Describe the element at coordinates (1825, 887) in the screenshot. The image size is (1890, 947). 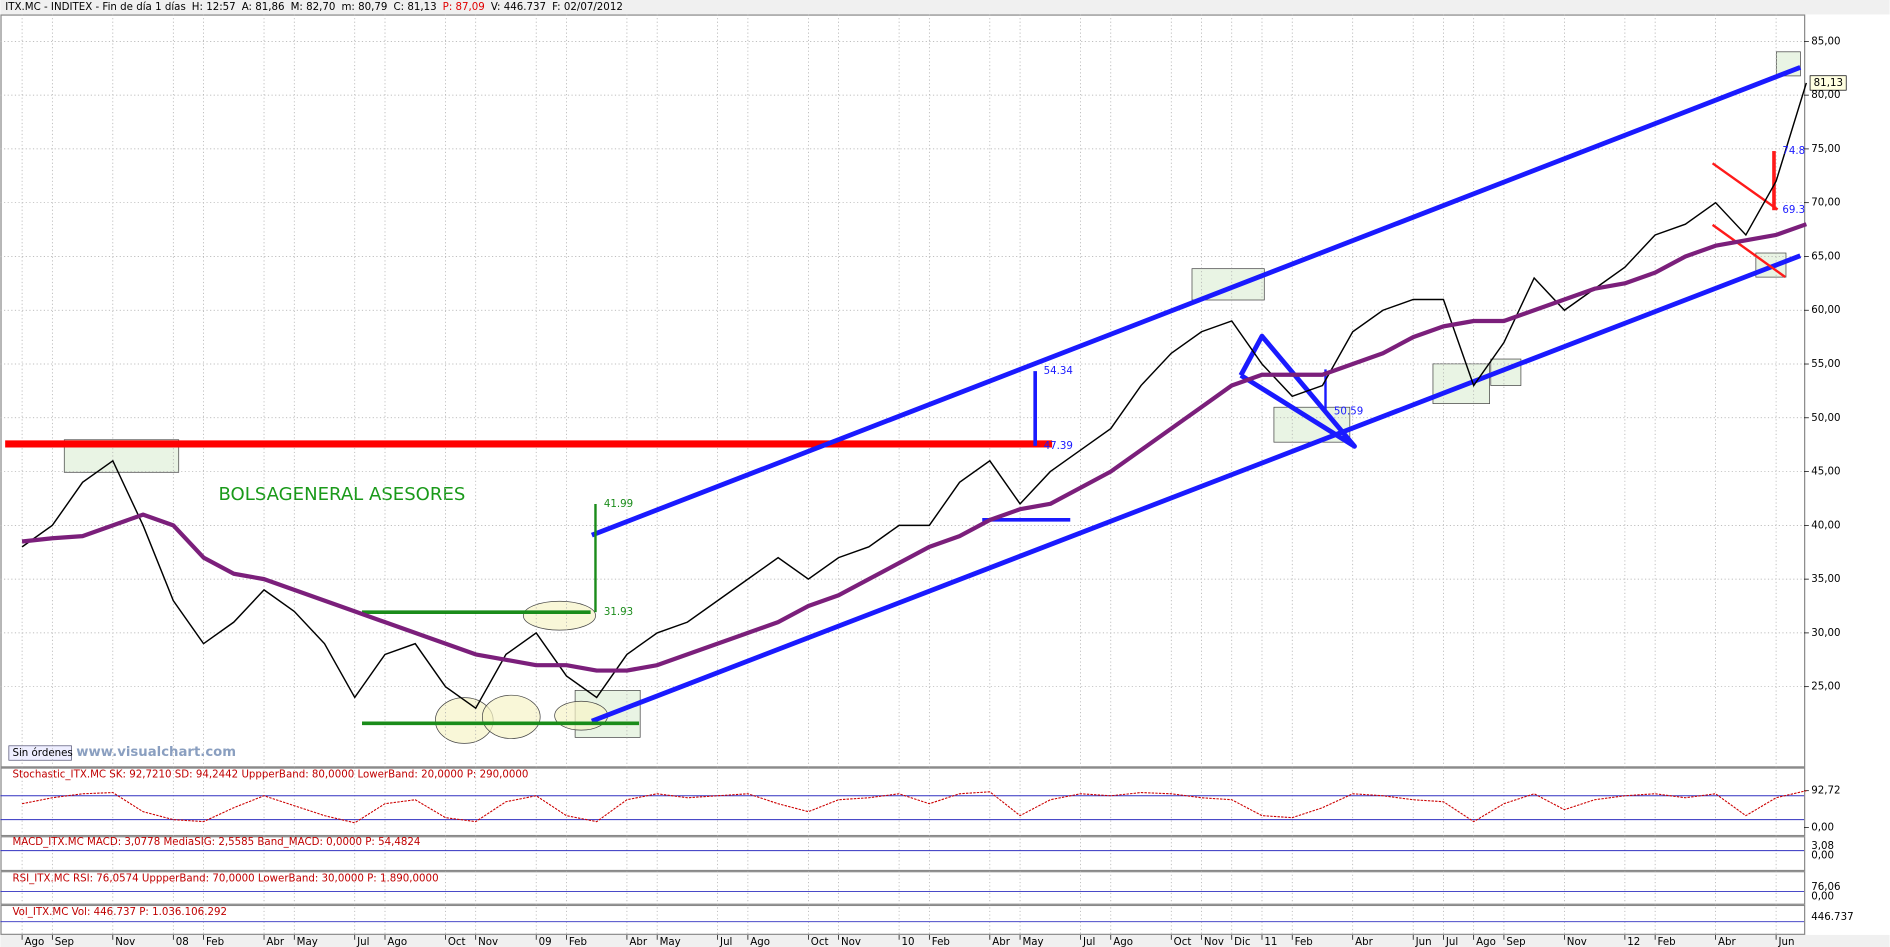
I see `y-tick-label: 76,06` at that location.